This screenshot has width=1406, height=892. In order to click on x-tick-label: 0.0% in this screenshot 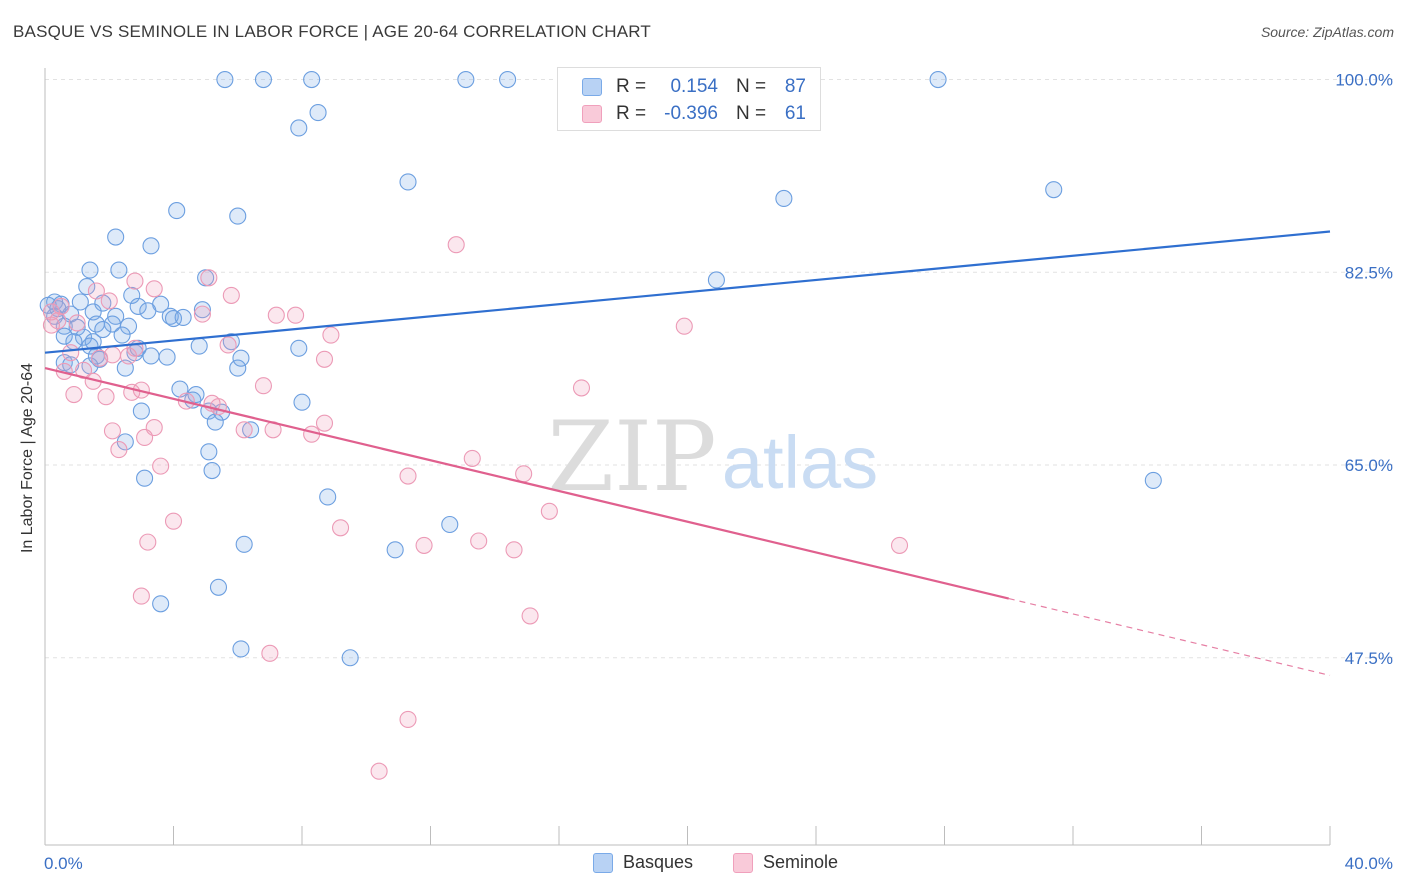, I will do `click(63, 863)`.